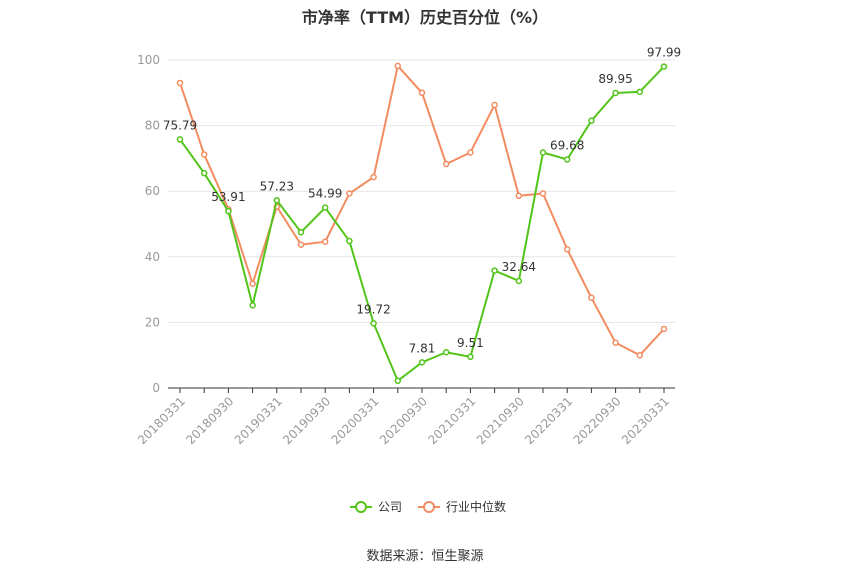  I want to click on chart-title: 市净率（TTM）历史百分位（%）, so click(425, 17).